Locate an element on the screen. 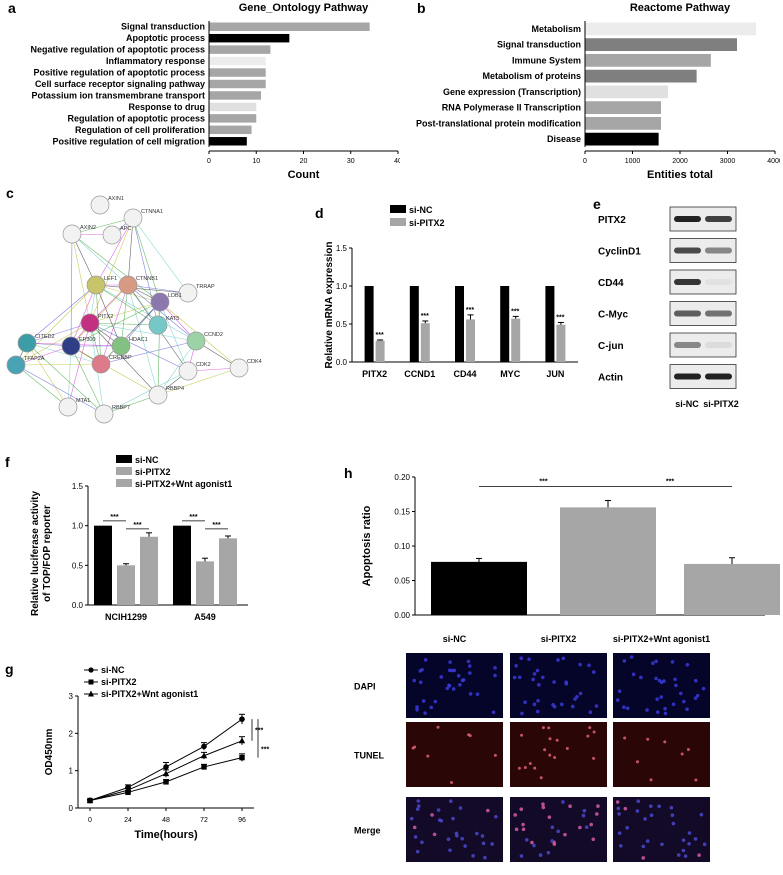 This screenshot has width=783, height=875. series-line is located at coordinates (166, 760).